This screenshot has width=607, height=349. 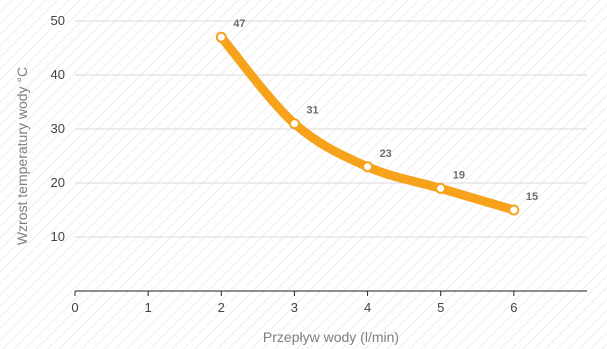 I want to click on y-tick-labels: 10 20 30 40 50, so click(x=58, y=128).